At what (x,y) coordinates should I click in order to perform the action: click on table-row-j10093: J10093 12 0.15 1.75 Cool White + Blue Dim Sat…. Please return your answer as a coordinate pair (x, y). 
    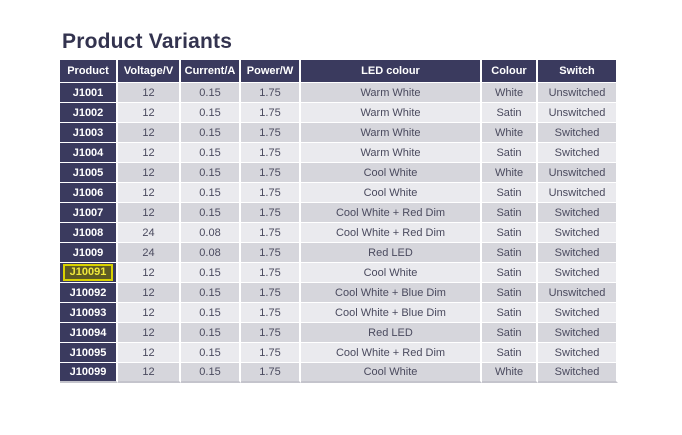
    Looking at the image, I should click on (339, 313).